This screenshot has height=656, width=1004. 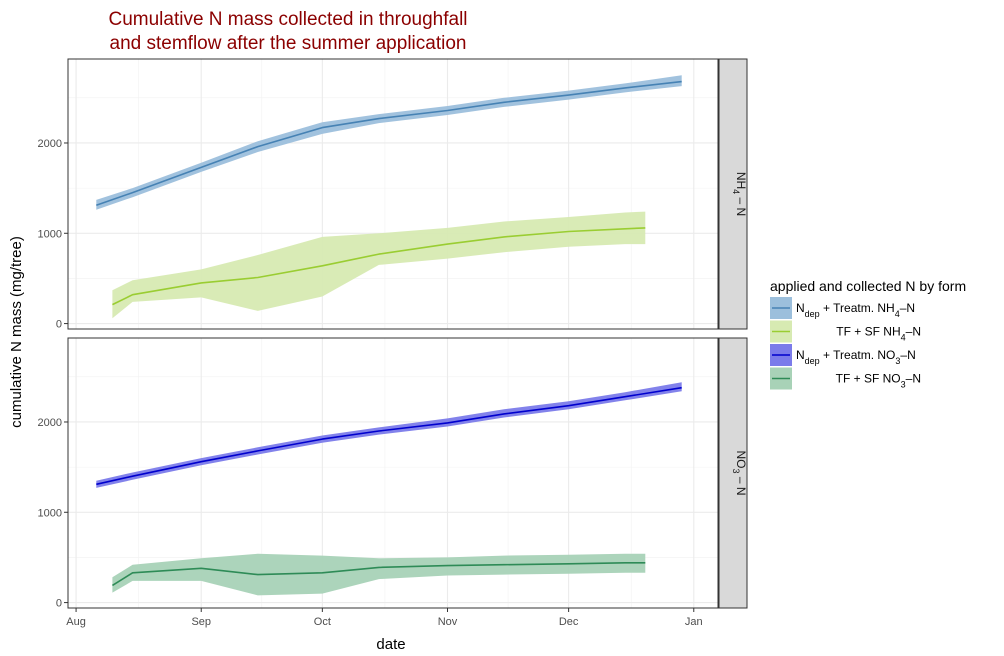 I want to click on line-tf_nh4, so click(x=379, y=266).